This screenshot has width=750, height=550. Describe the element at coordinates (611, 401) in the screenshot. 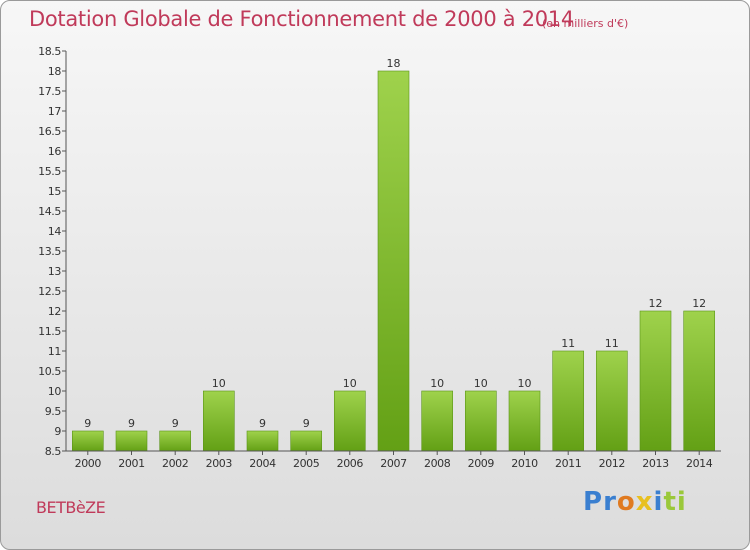

I see `bar-2012` at that location.